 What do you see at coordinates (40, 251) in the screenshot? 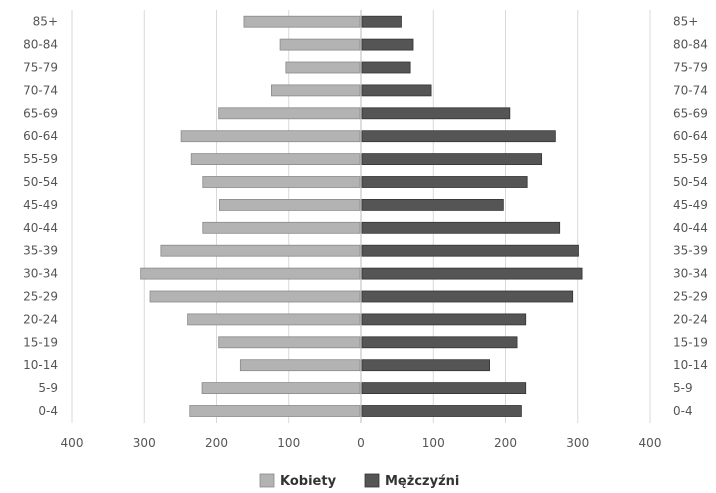
I see `category-label-left: 35-39` at bounding box center [40, 251].